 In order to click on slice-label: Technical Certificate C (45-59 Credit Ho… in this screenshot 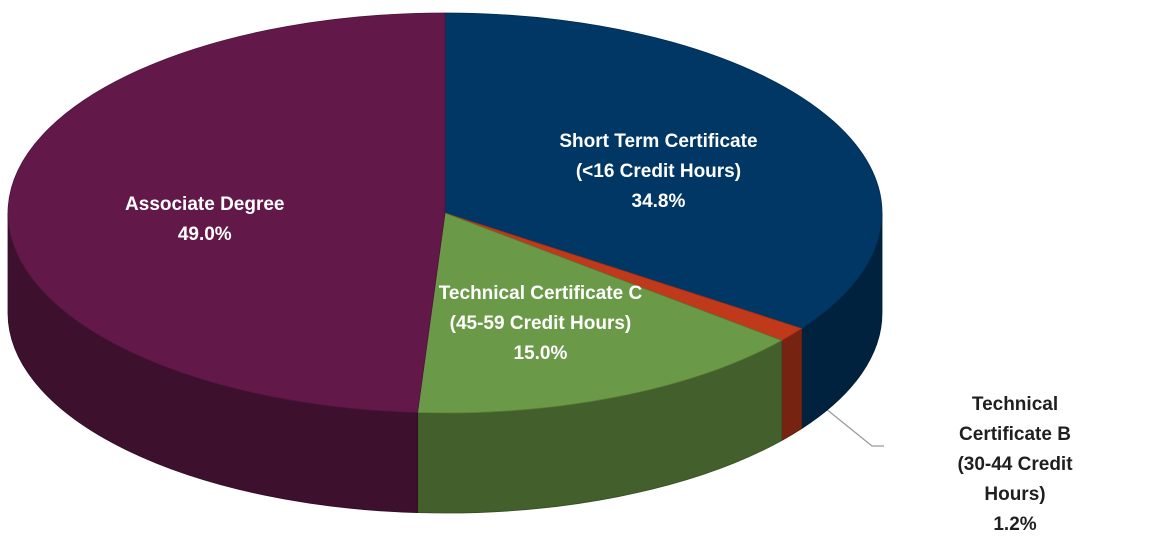, I will do `click(540, 324)`.